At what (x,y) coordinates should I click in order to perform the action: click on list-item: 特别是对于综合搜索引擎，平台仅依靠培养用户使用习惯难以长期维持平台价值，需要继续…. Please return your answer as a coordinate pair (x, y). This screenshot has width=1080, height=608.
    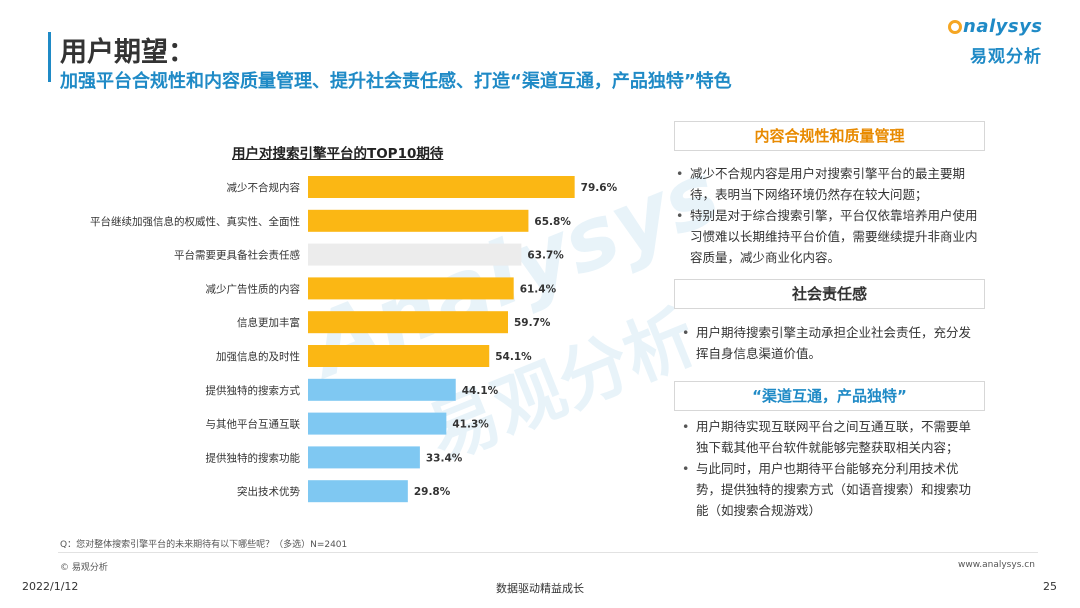
    Looking at the image, I should click on (830, 236).